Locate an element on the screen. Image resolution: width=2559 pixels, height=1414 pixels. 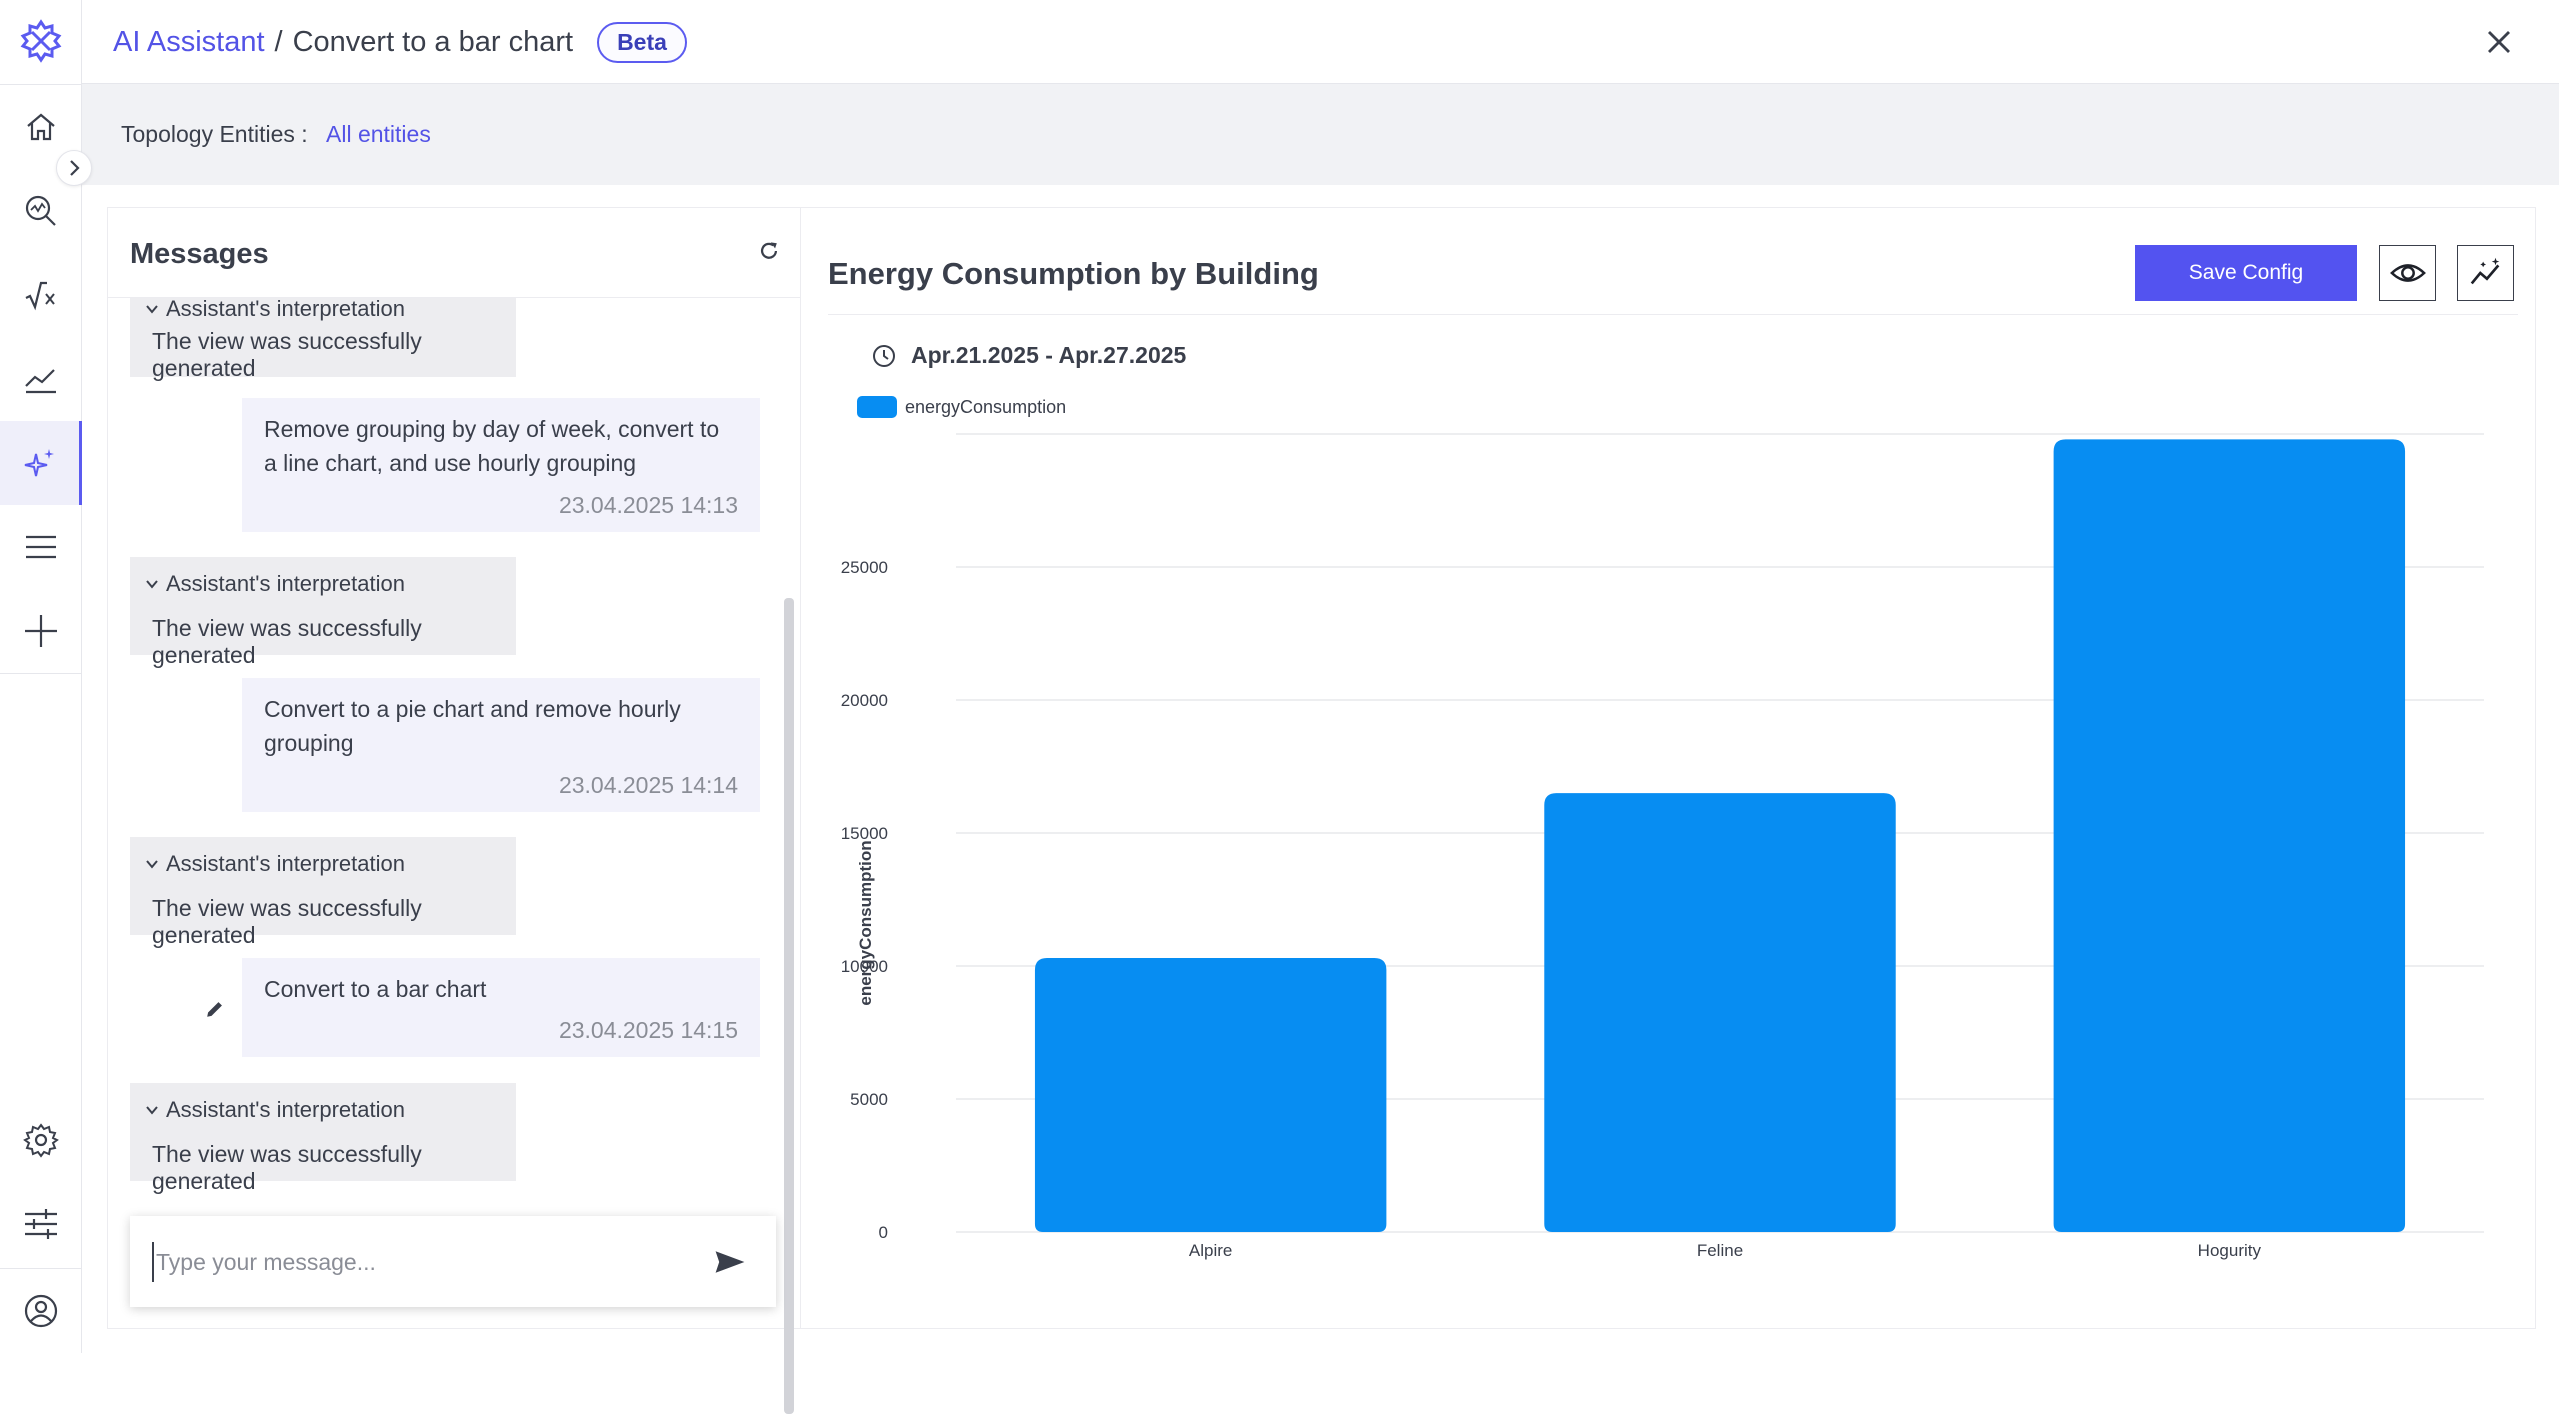
eye-icon is located at coordinates (2407, 273).